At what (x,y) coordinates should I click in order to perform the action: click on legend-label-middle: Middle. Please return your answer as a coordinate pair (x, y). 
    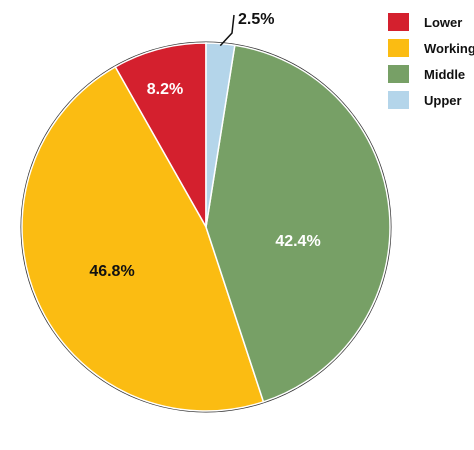
    Looking at the image, I should click on (444, 74).